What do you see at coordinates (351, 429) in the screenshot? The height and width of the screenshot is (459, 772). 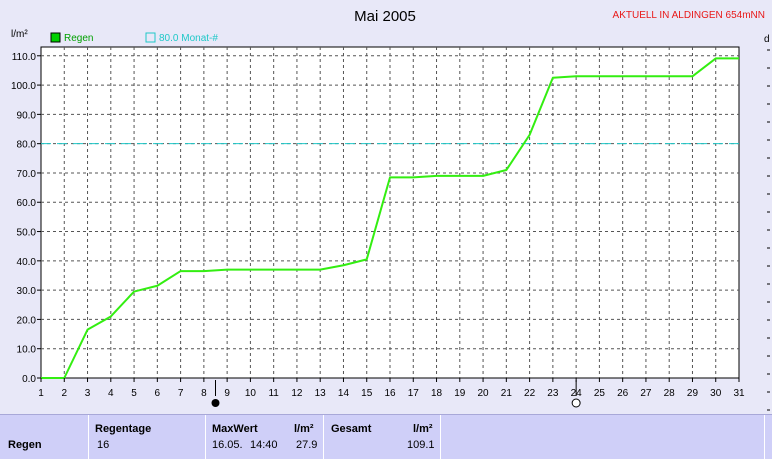 I see `gesamt-label: Gesamt` at bounding box center [351, 429].